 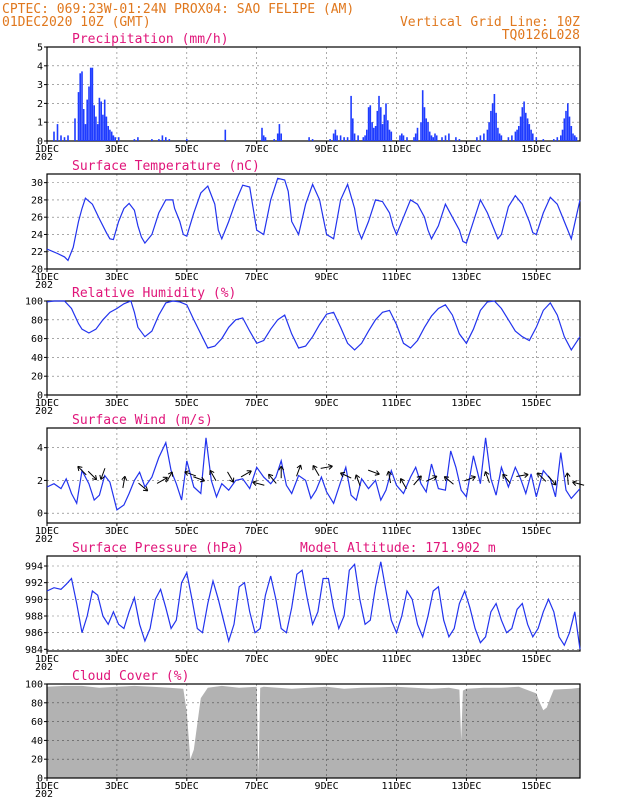 What do you see at coordinates (327, 659) in the screenshot?
I see `pres-xtick-label: 9DEC` at bounding box center [327, 659].